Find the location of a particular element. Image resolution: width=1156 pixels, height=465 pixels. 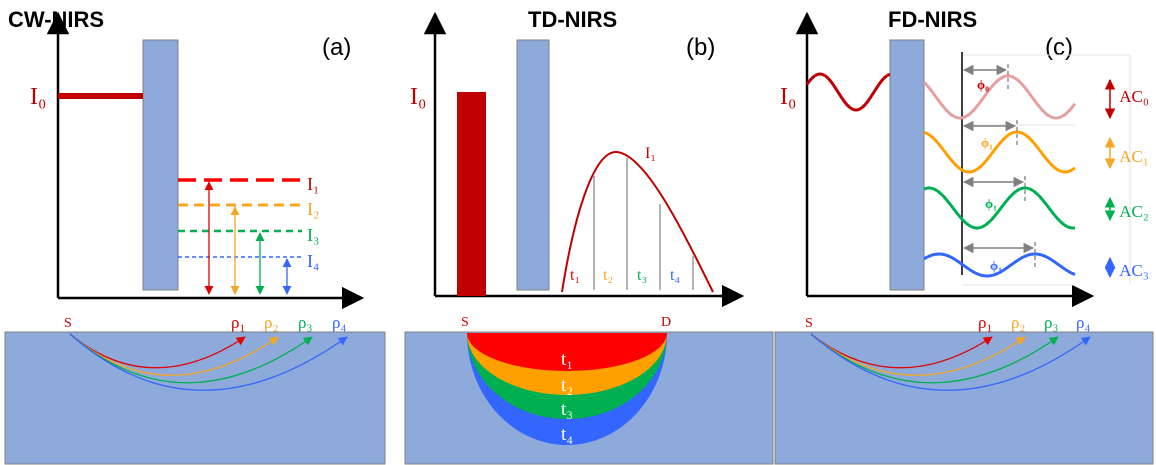

title: CW-NIRS is located at coordinates (56, 19).